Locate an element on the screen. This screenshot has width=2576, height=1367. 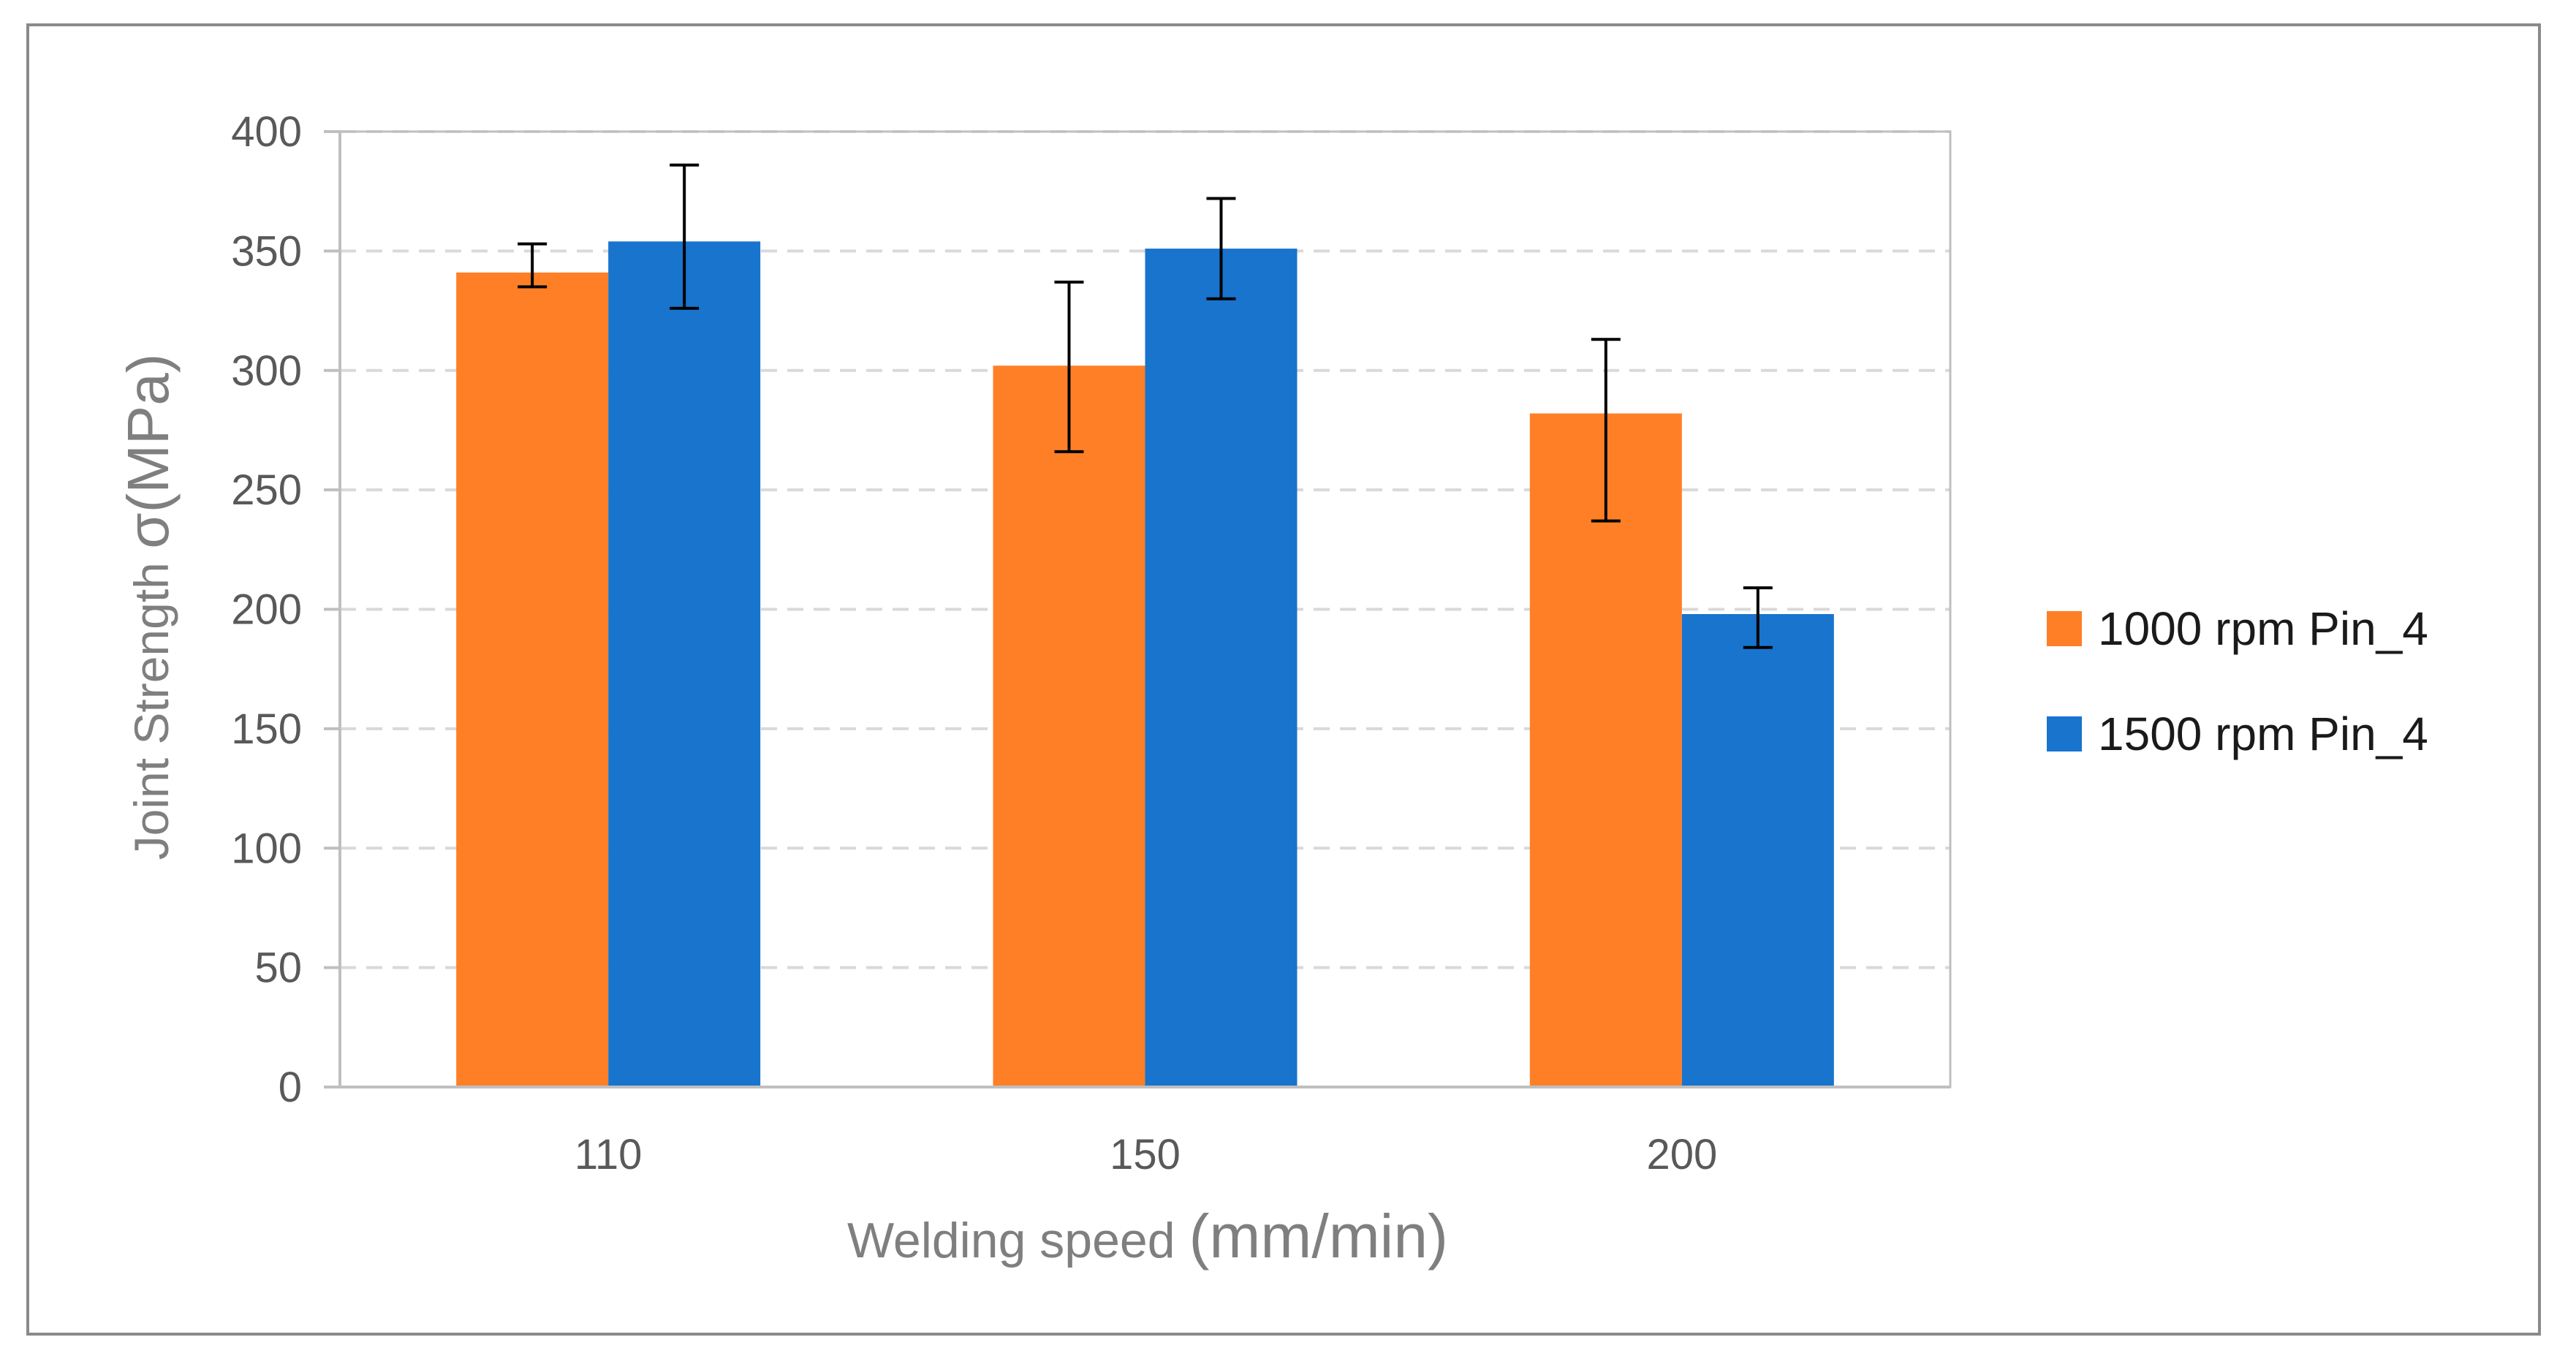
y-axis-title: Joint Strength σ(MPa) is located at coordinates (148, 607).